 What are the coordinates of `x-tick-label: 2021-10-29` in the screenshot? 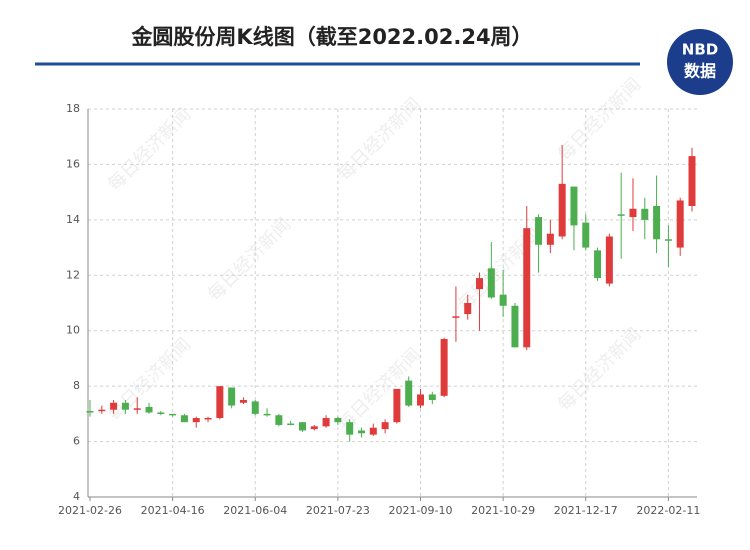 It's located at (503, 510).